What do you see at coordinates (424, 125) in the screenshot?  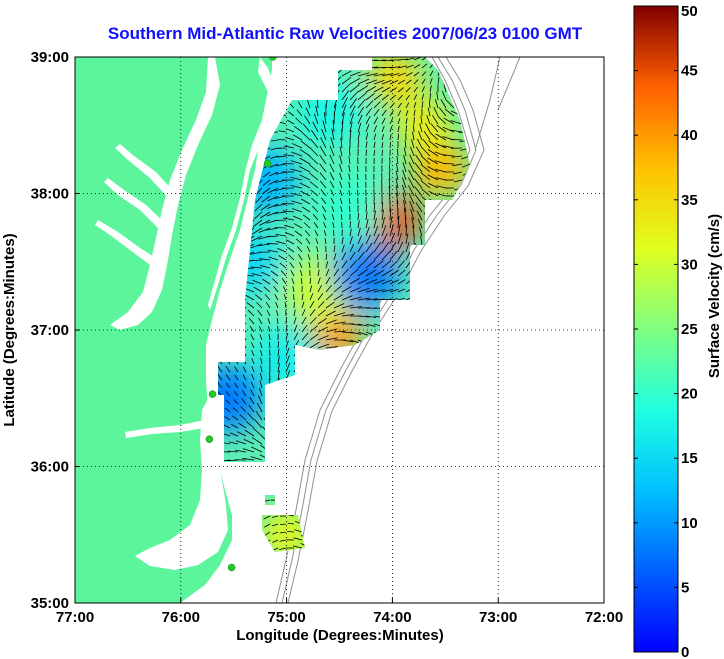 I see `velocity-cell` at bounding box center [424, 125].